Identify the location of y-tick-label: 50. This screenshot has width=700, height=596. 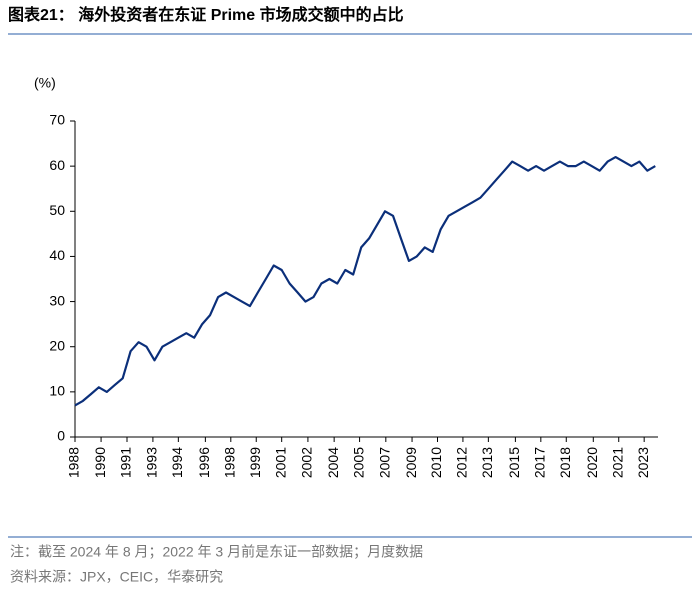
(57, 210).